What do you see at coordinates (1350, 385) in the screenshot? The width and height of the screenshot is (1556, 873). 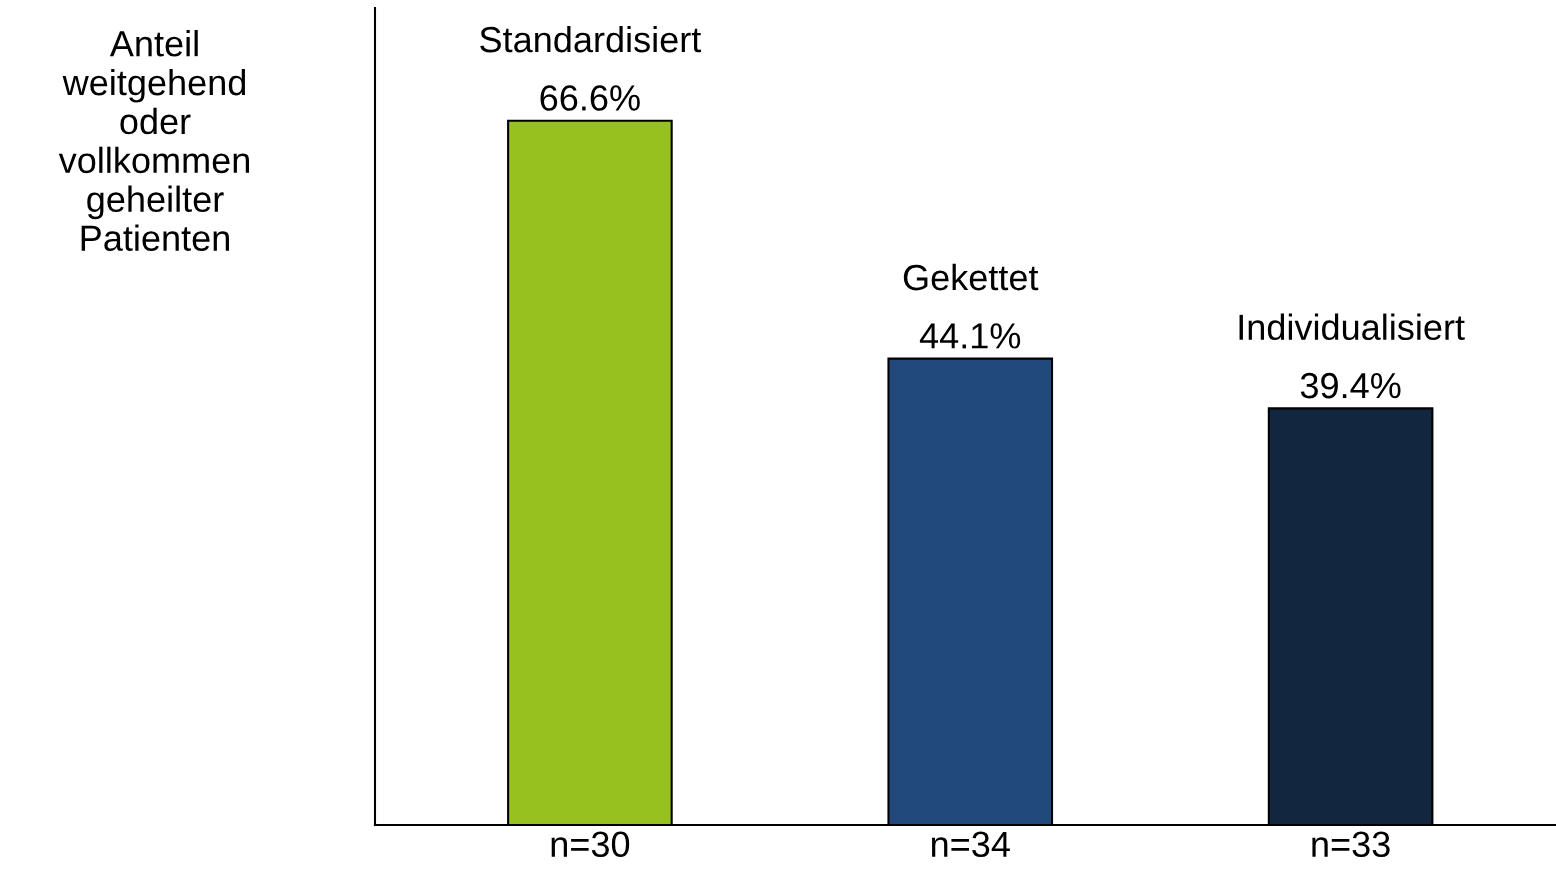 I see `data-label: 39.4%` at bounding box center [1350, 385].